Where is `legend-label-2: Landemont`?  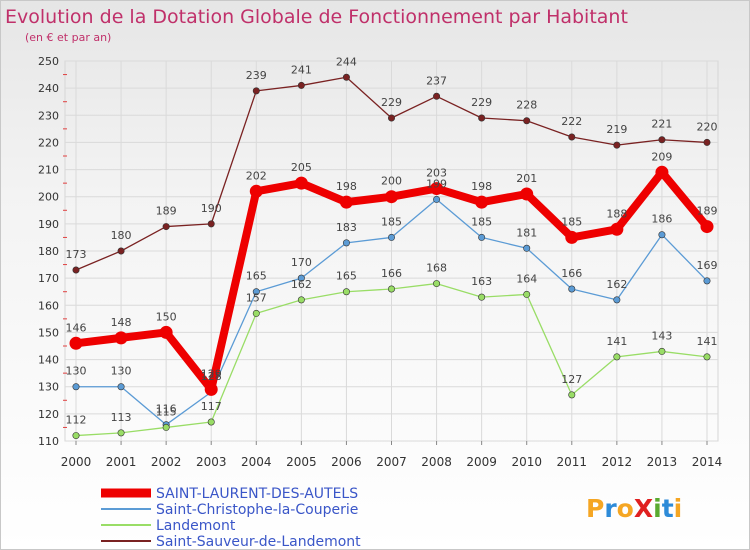
legend-label-2: Landemont is located at coordinates (196, 526).